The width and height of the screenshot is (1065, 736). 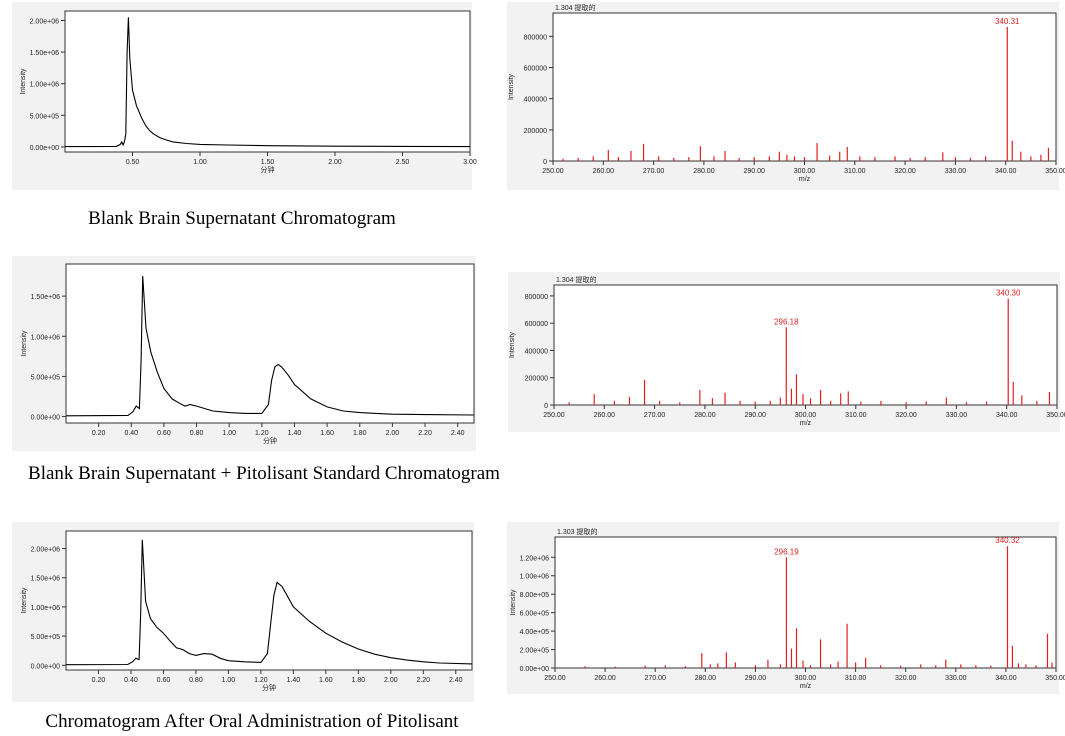 What do you see at coordinates (268, 162) in the screenshot?
I see `x-tick-label: 1.50` at bounding box center [268, 162].